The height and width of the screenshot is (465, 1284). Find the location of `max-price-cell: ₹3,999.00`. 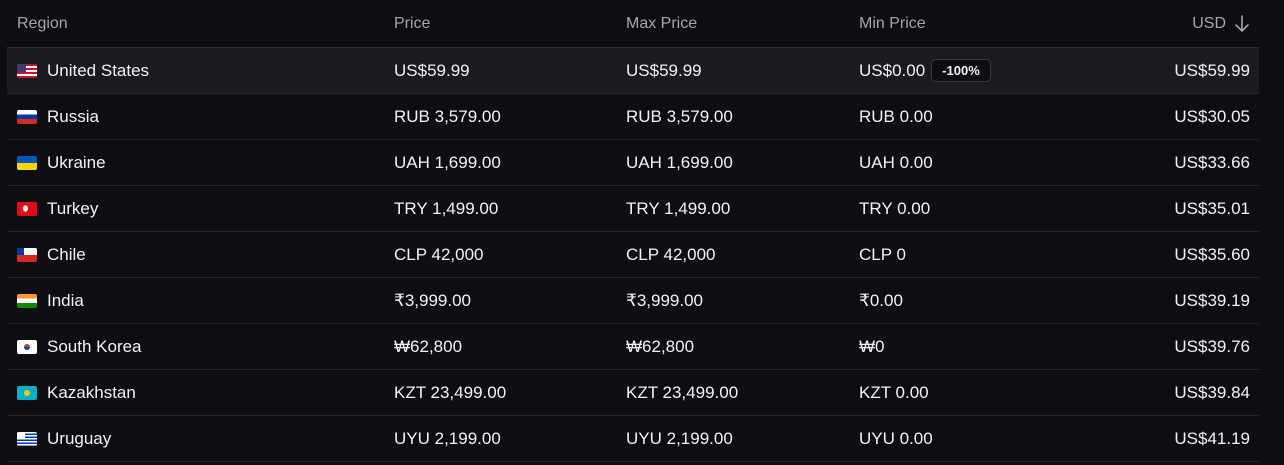

max-price-cell: ₹3,999.00 is located at coordinates (664, 300).